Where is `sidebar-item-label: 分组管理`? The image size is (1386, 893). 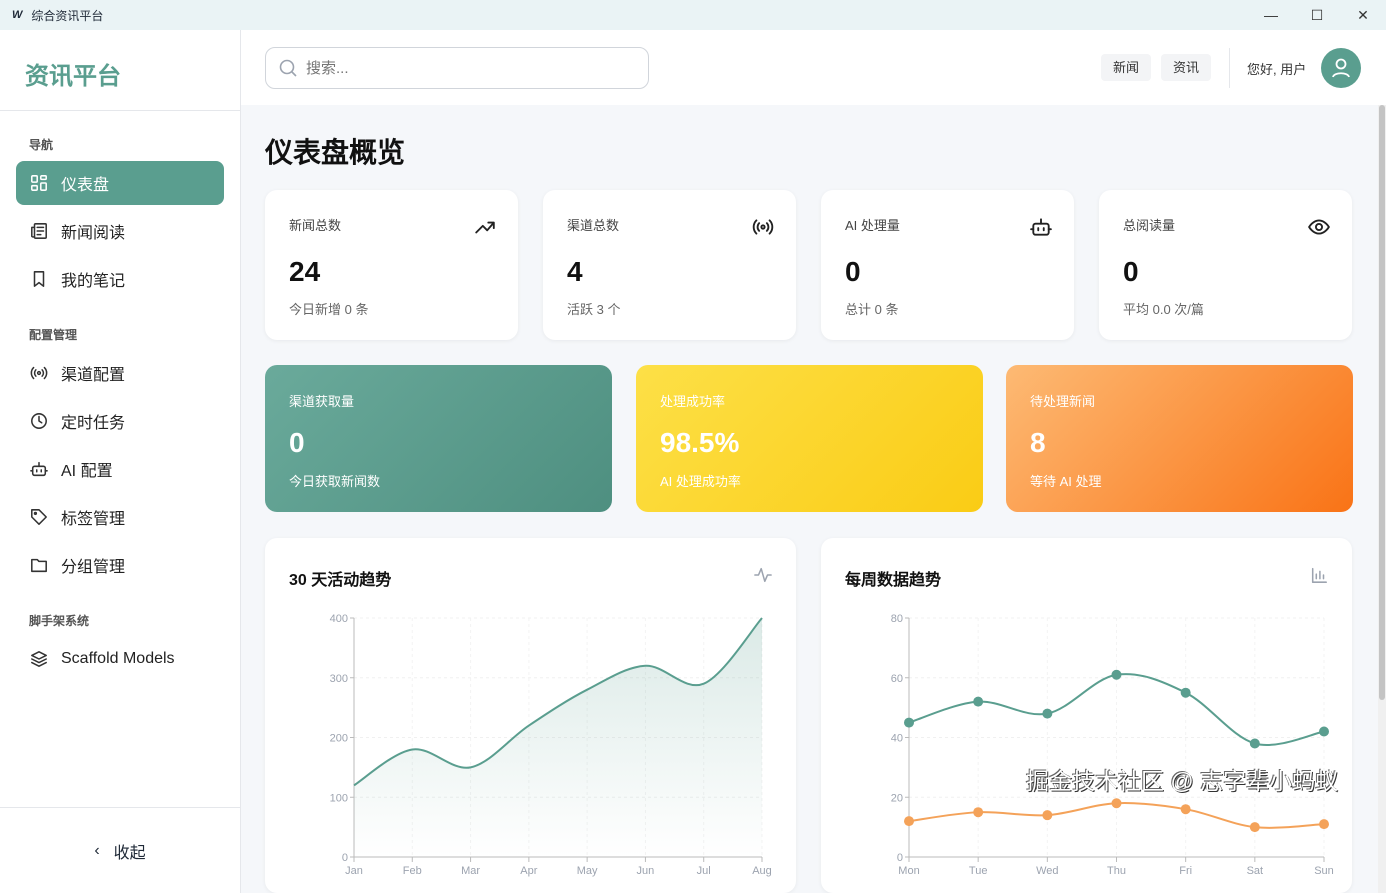
sidebar-item-label: 分组管理 is located at coordinates (93, 567).